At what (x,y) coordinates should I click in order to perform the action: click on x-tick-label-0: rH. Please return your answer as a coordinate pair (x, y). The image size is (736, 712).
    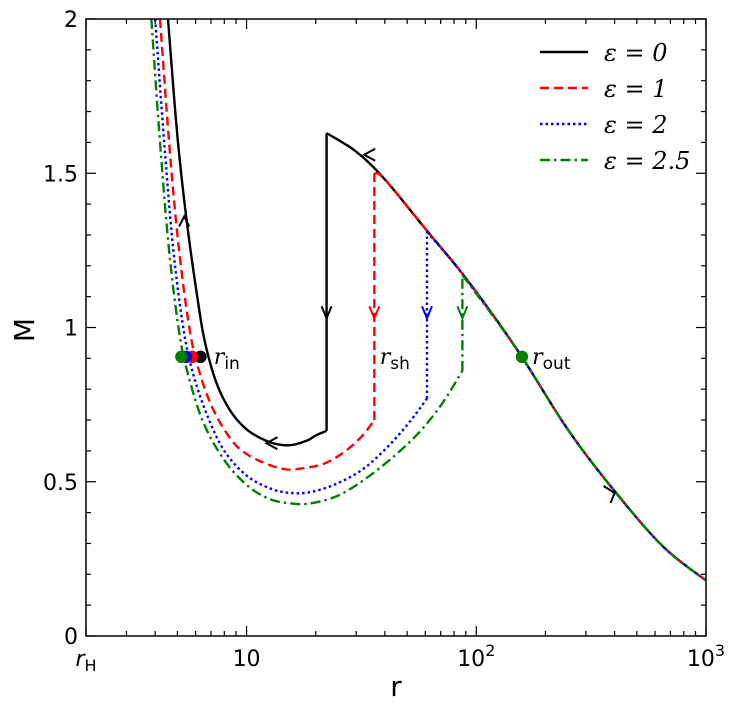
    Looking at the image, I should click on (85, 661).